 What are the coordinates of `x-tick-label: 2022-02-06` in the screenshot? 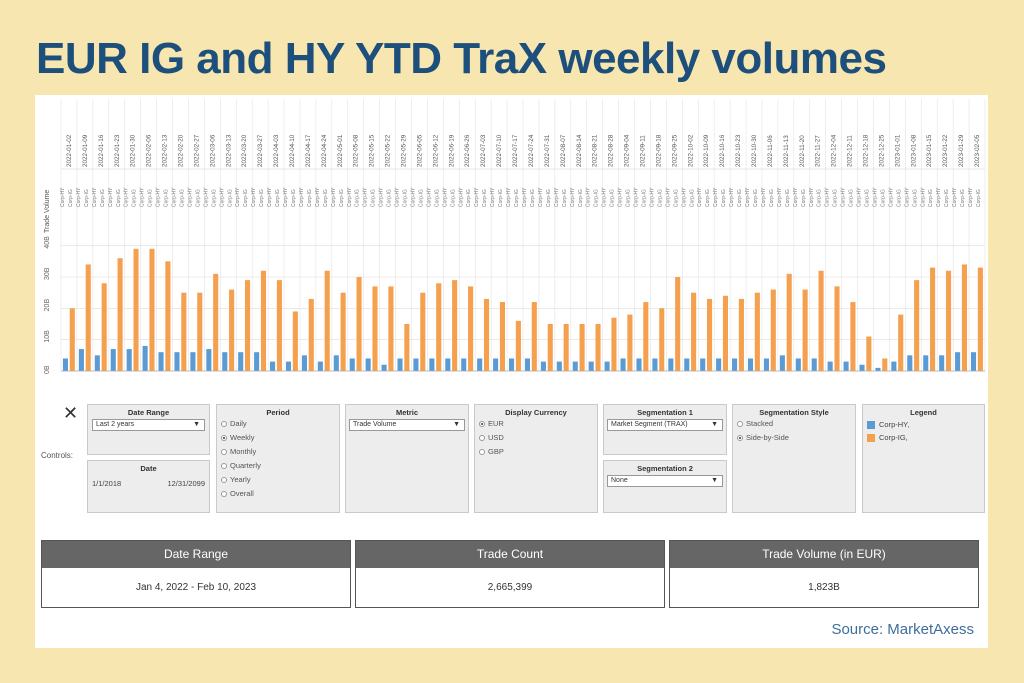 It's located at (149, 150).